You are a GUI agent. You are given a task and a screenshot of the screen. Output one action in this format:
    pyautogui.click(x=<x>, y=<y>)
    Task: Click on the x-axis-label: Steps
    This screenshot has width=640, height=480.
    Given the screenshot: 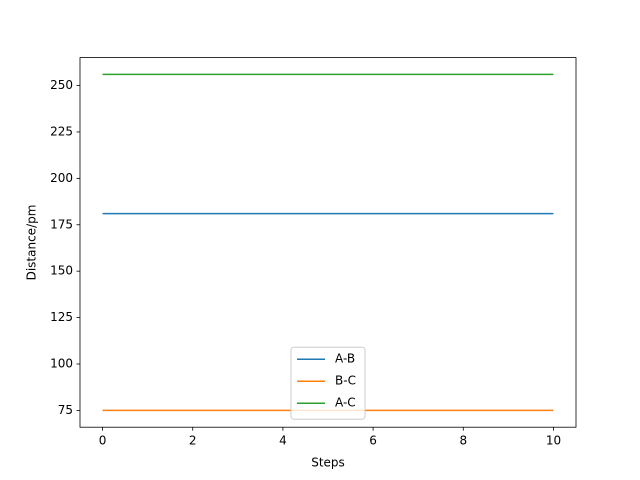 What is the action you would take?
    pyautogui.click(x=328, y=463)
    